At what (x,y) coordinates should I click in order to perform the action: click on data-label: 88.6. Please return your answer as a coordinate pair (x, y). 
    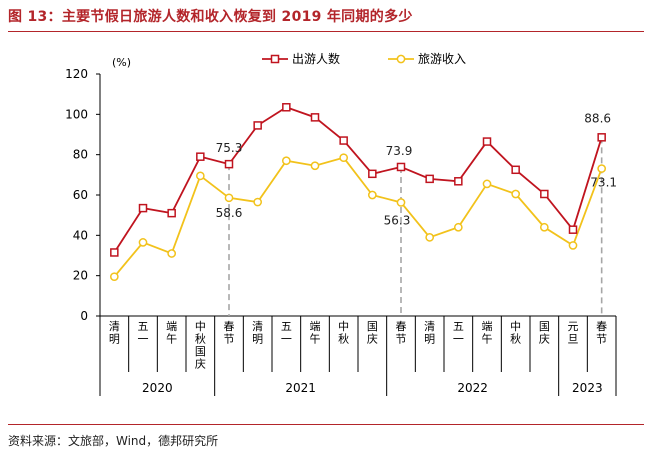
    Looking at the image, I should click on (597, 118).